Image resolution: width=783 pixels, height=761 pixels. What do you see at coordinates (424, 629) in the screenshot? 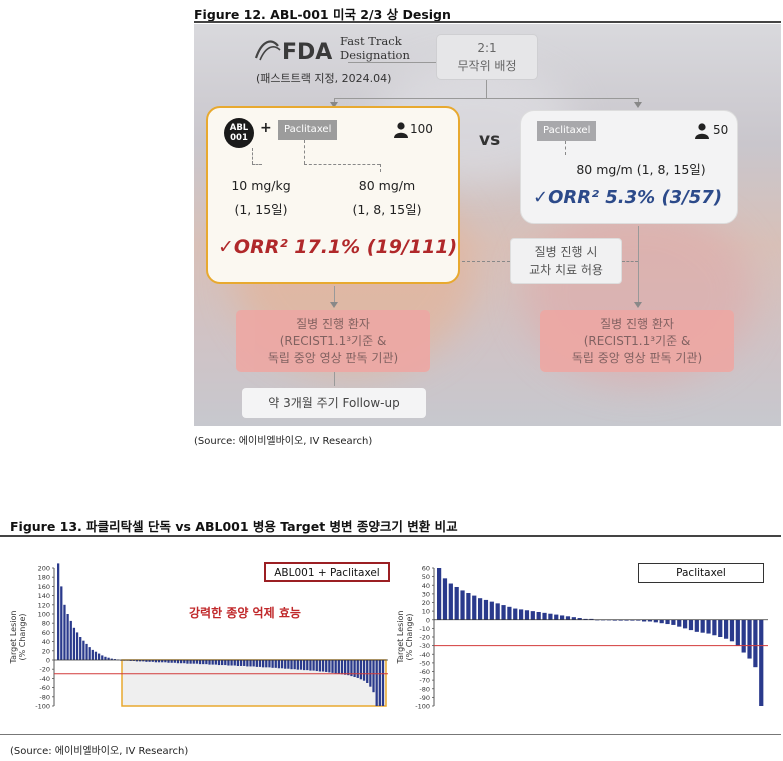
I see `y-tick-label: -10` at bounding box center [424, 629].